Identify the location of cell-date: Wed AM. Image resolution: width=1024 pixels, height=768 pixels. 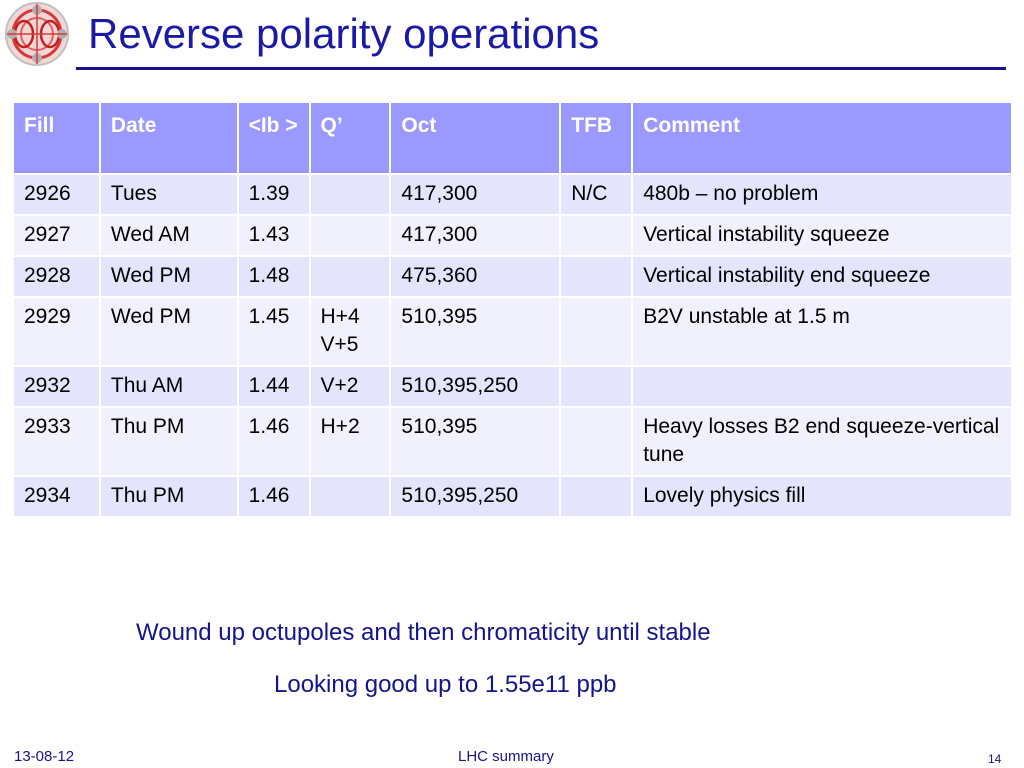
(168, 235).